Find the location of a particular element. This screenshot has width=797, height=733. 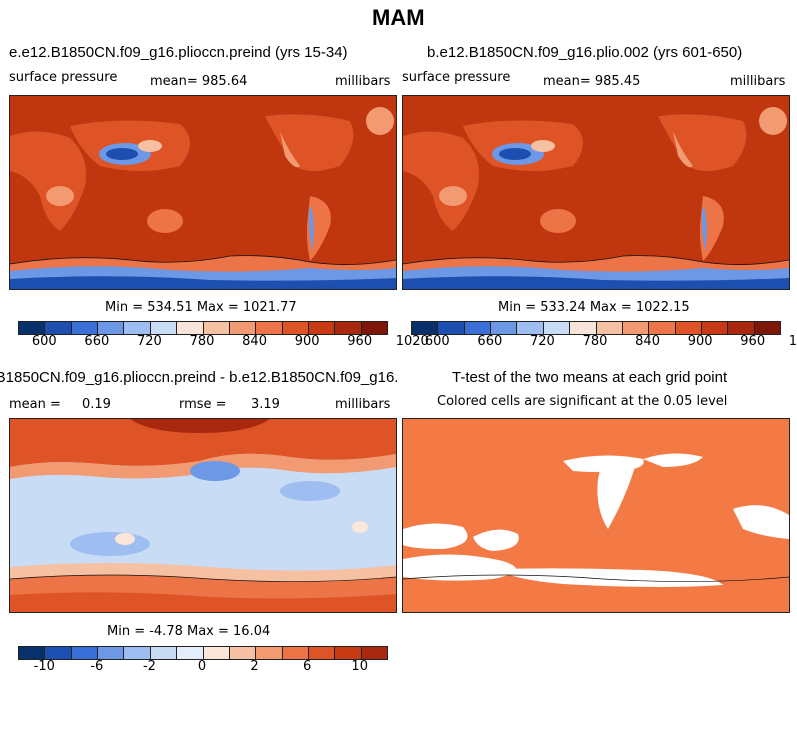

panel2-colorbar is located at coordinates (596, 328).